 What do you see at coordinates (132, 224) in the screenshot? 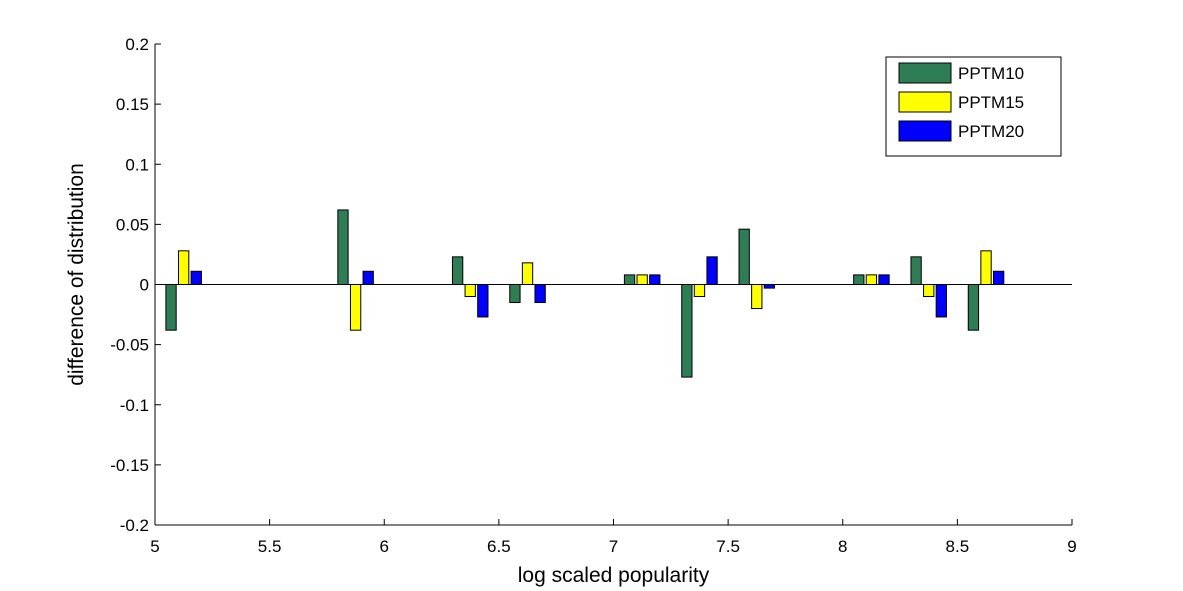
I see `y-tick-label: 0.05` at bounding box center [132, 224].